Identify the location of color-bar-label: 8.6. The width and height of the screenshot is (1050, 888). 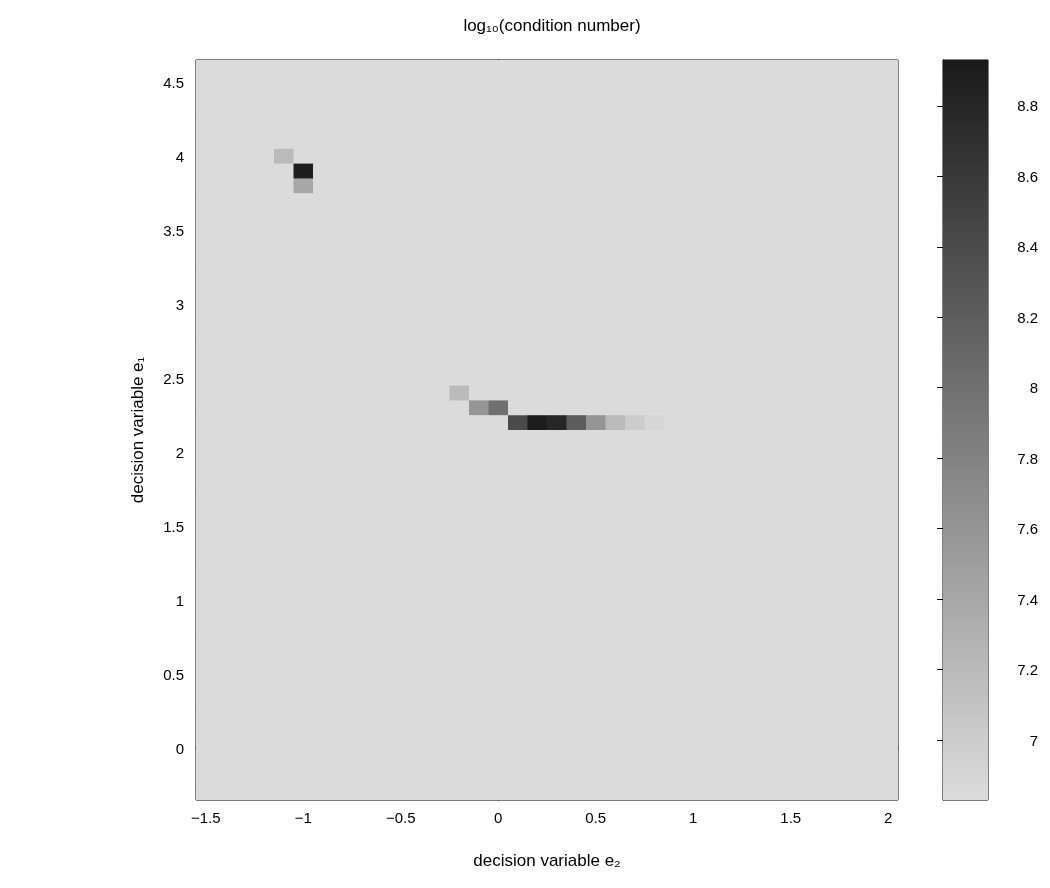
(1027, 176).